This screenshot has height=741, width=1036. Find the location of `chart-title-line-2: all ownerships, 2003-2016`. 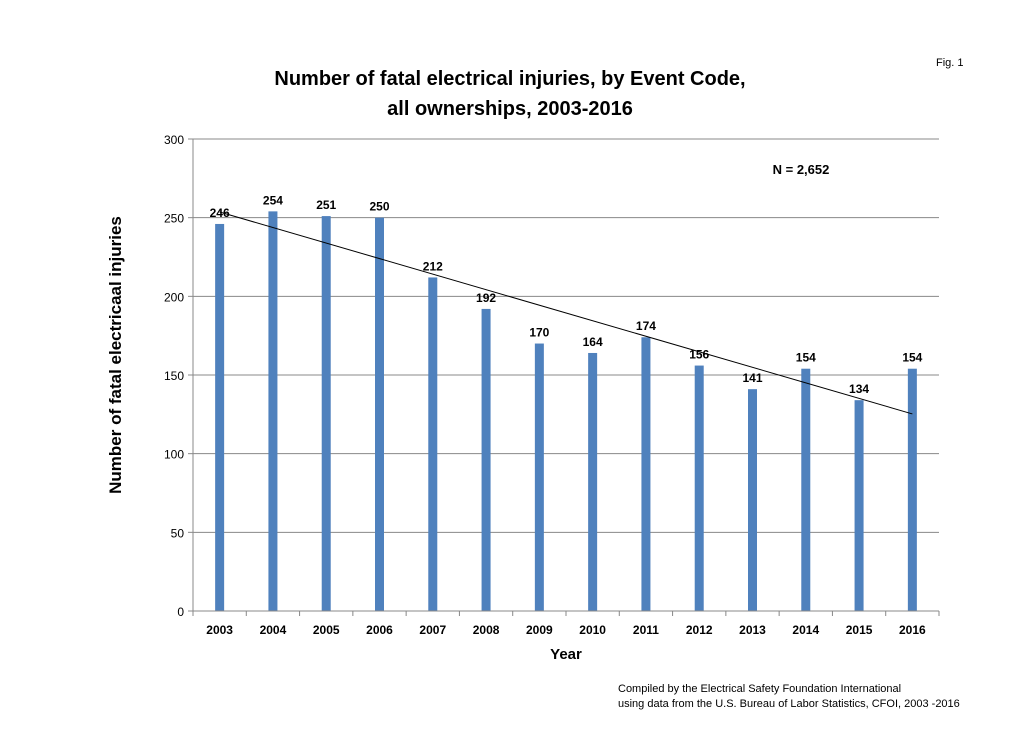

chart-title-line-2: all ownerships, 2003-2016 is located at coordinates (510, 109).